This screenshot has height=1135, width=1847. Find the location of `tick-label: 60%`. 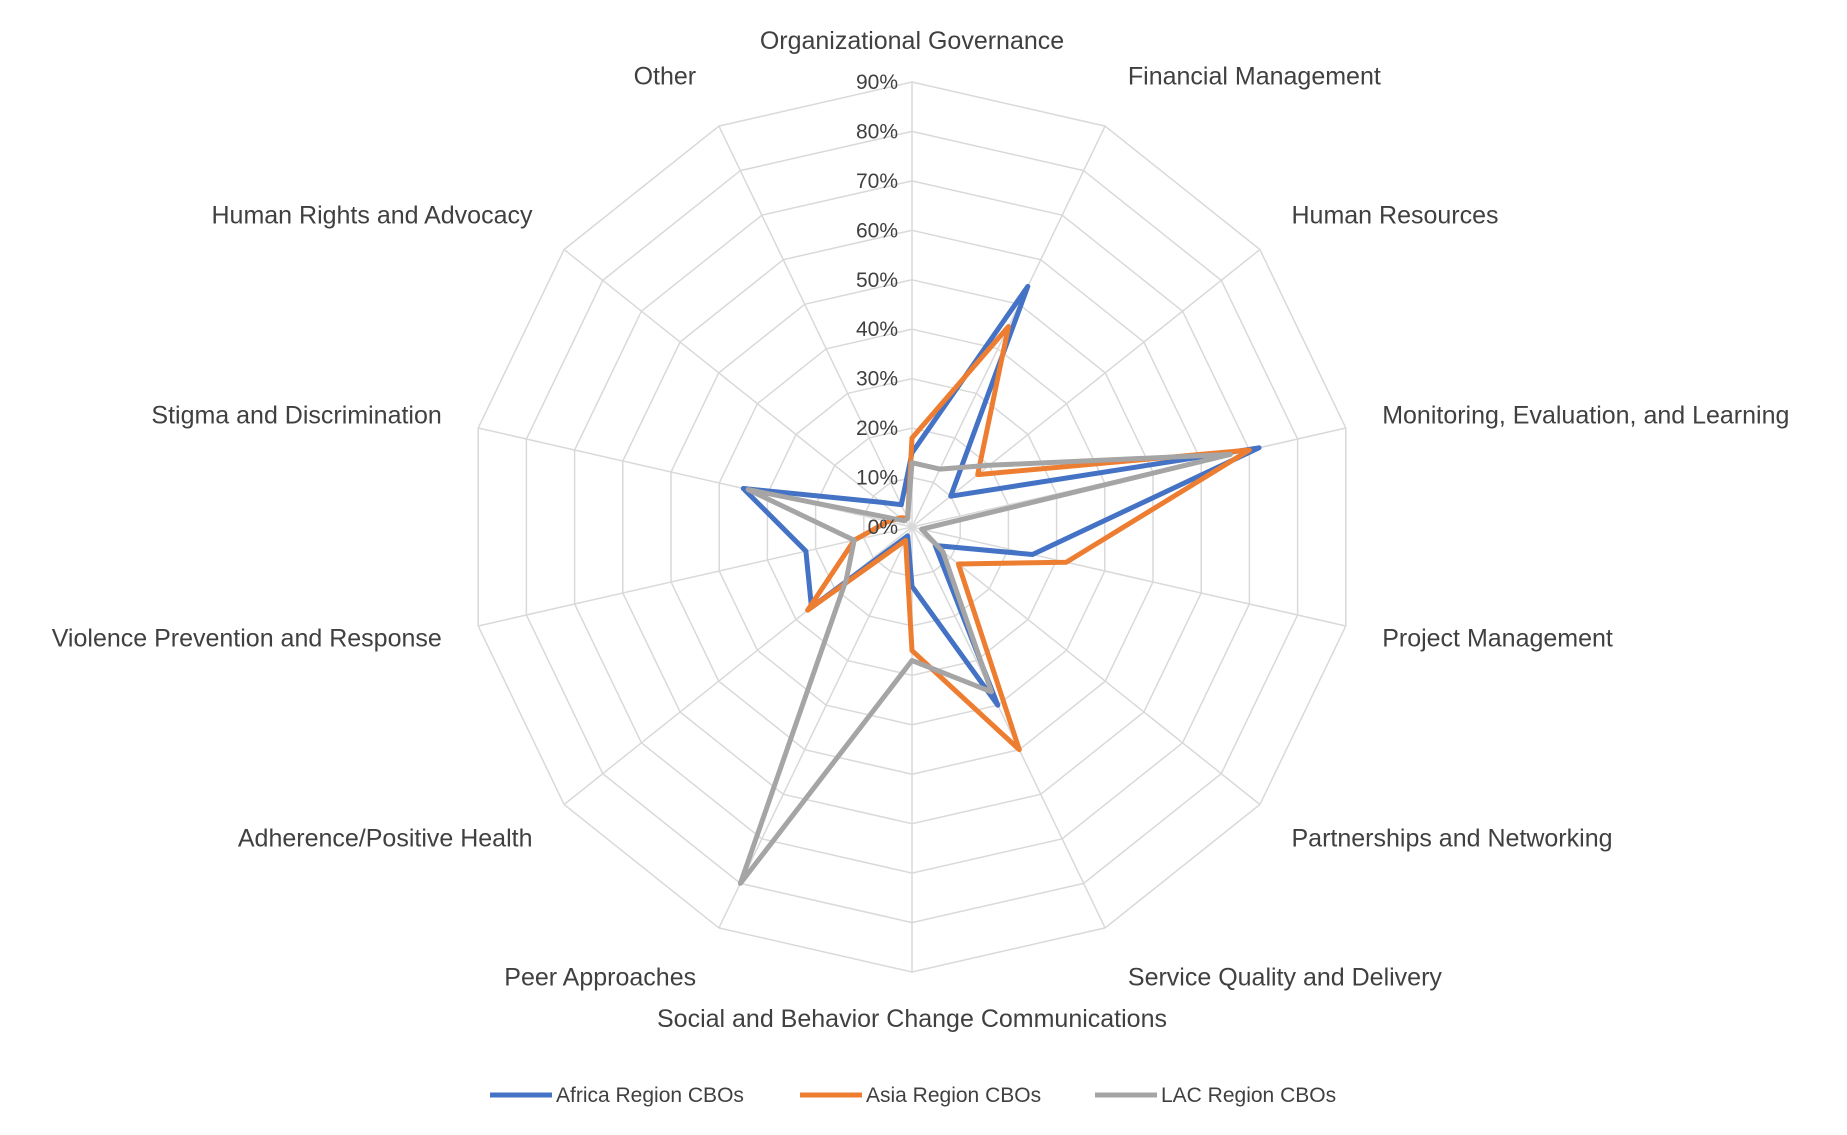

tick-label: 60% is located at coordinates (877, 230).